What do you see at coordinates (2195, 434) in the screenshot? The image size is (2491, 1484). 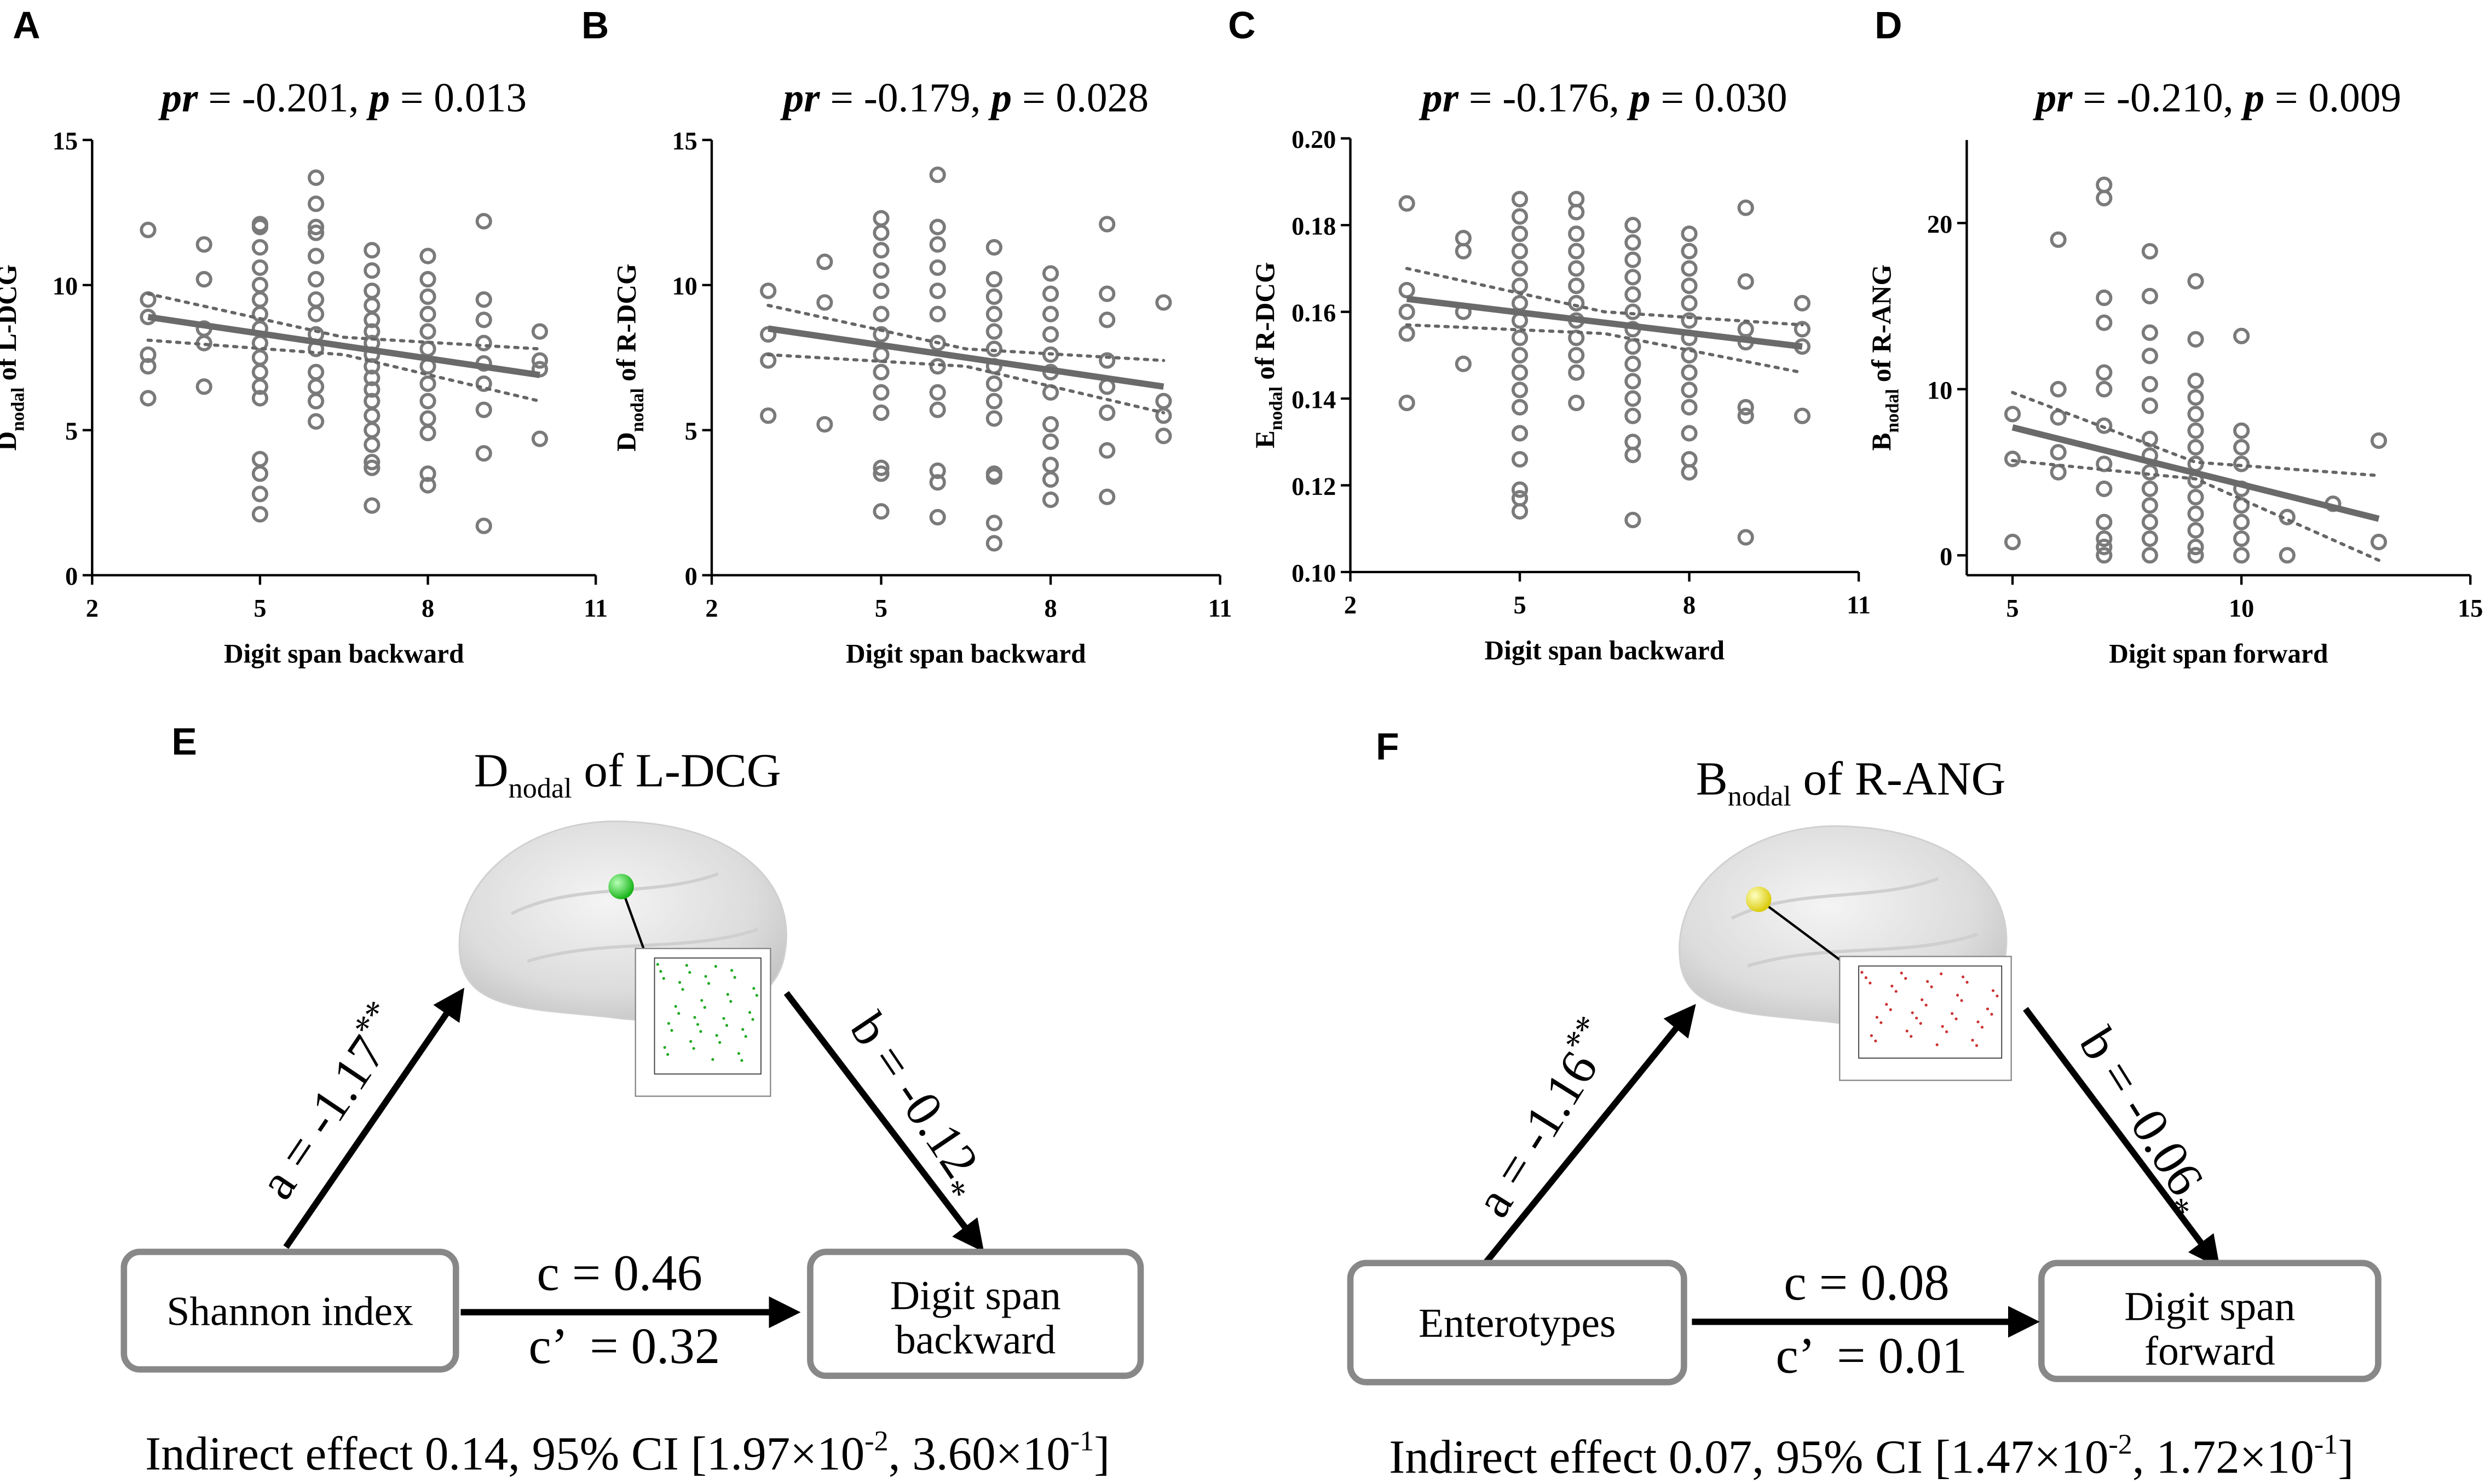 I see `ci-upper` at bounding box center [2195, 434].